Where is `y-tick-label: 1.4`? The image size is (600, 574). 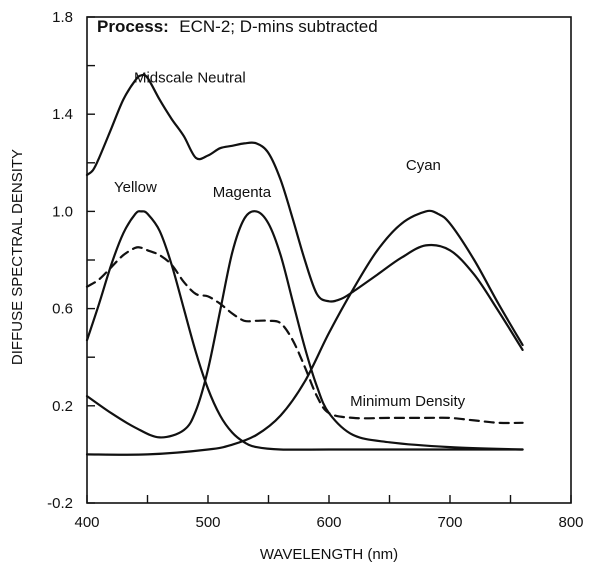 y-tick-label: 1.4 is located at coordinates (62, 114).